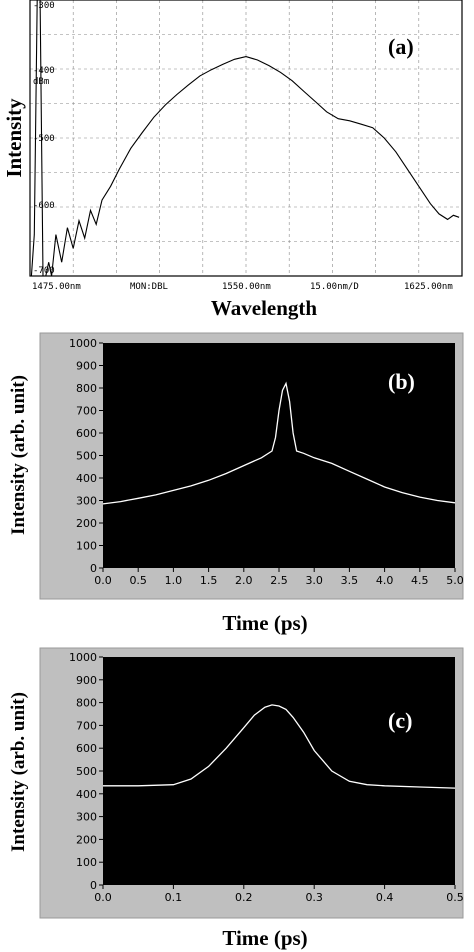 The height and width of the screenshot is (952, 474). What do you see at coordinates (44, 206) in the screenshot?
I see `osa-ytick-600: -600` at bounding box center [44, 206].